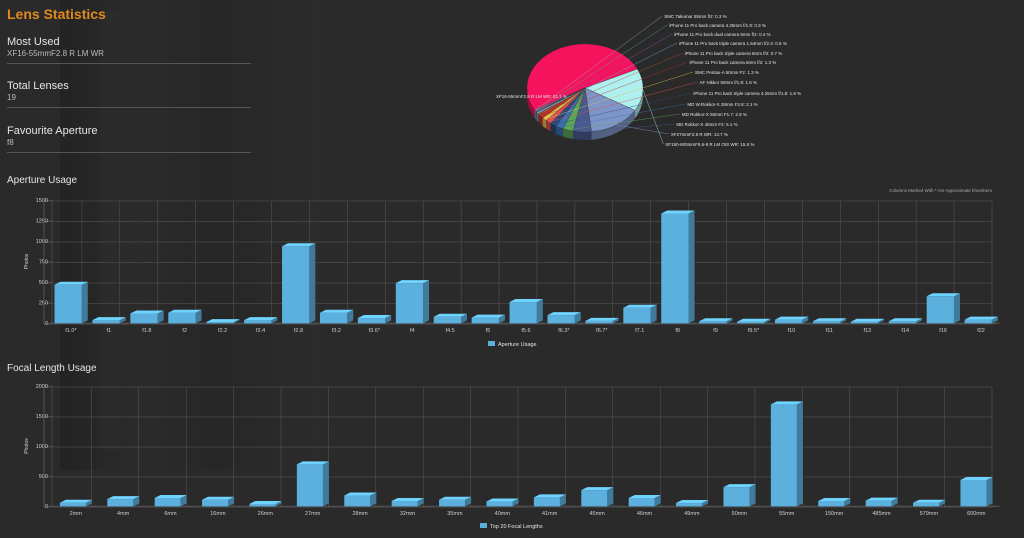 The width and height of the screenshot is (1024, 538). Describe the element at coordinates (27, 446) in the screenshot. I see `y-axis-label: Photos` at that location.